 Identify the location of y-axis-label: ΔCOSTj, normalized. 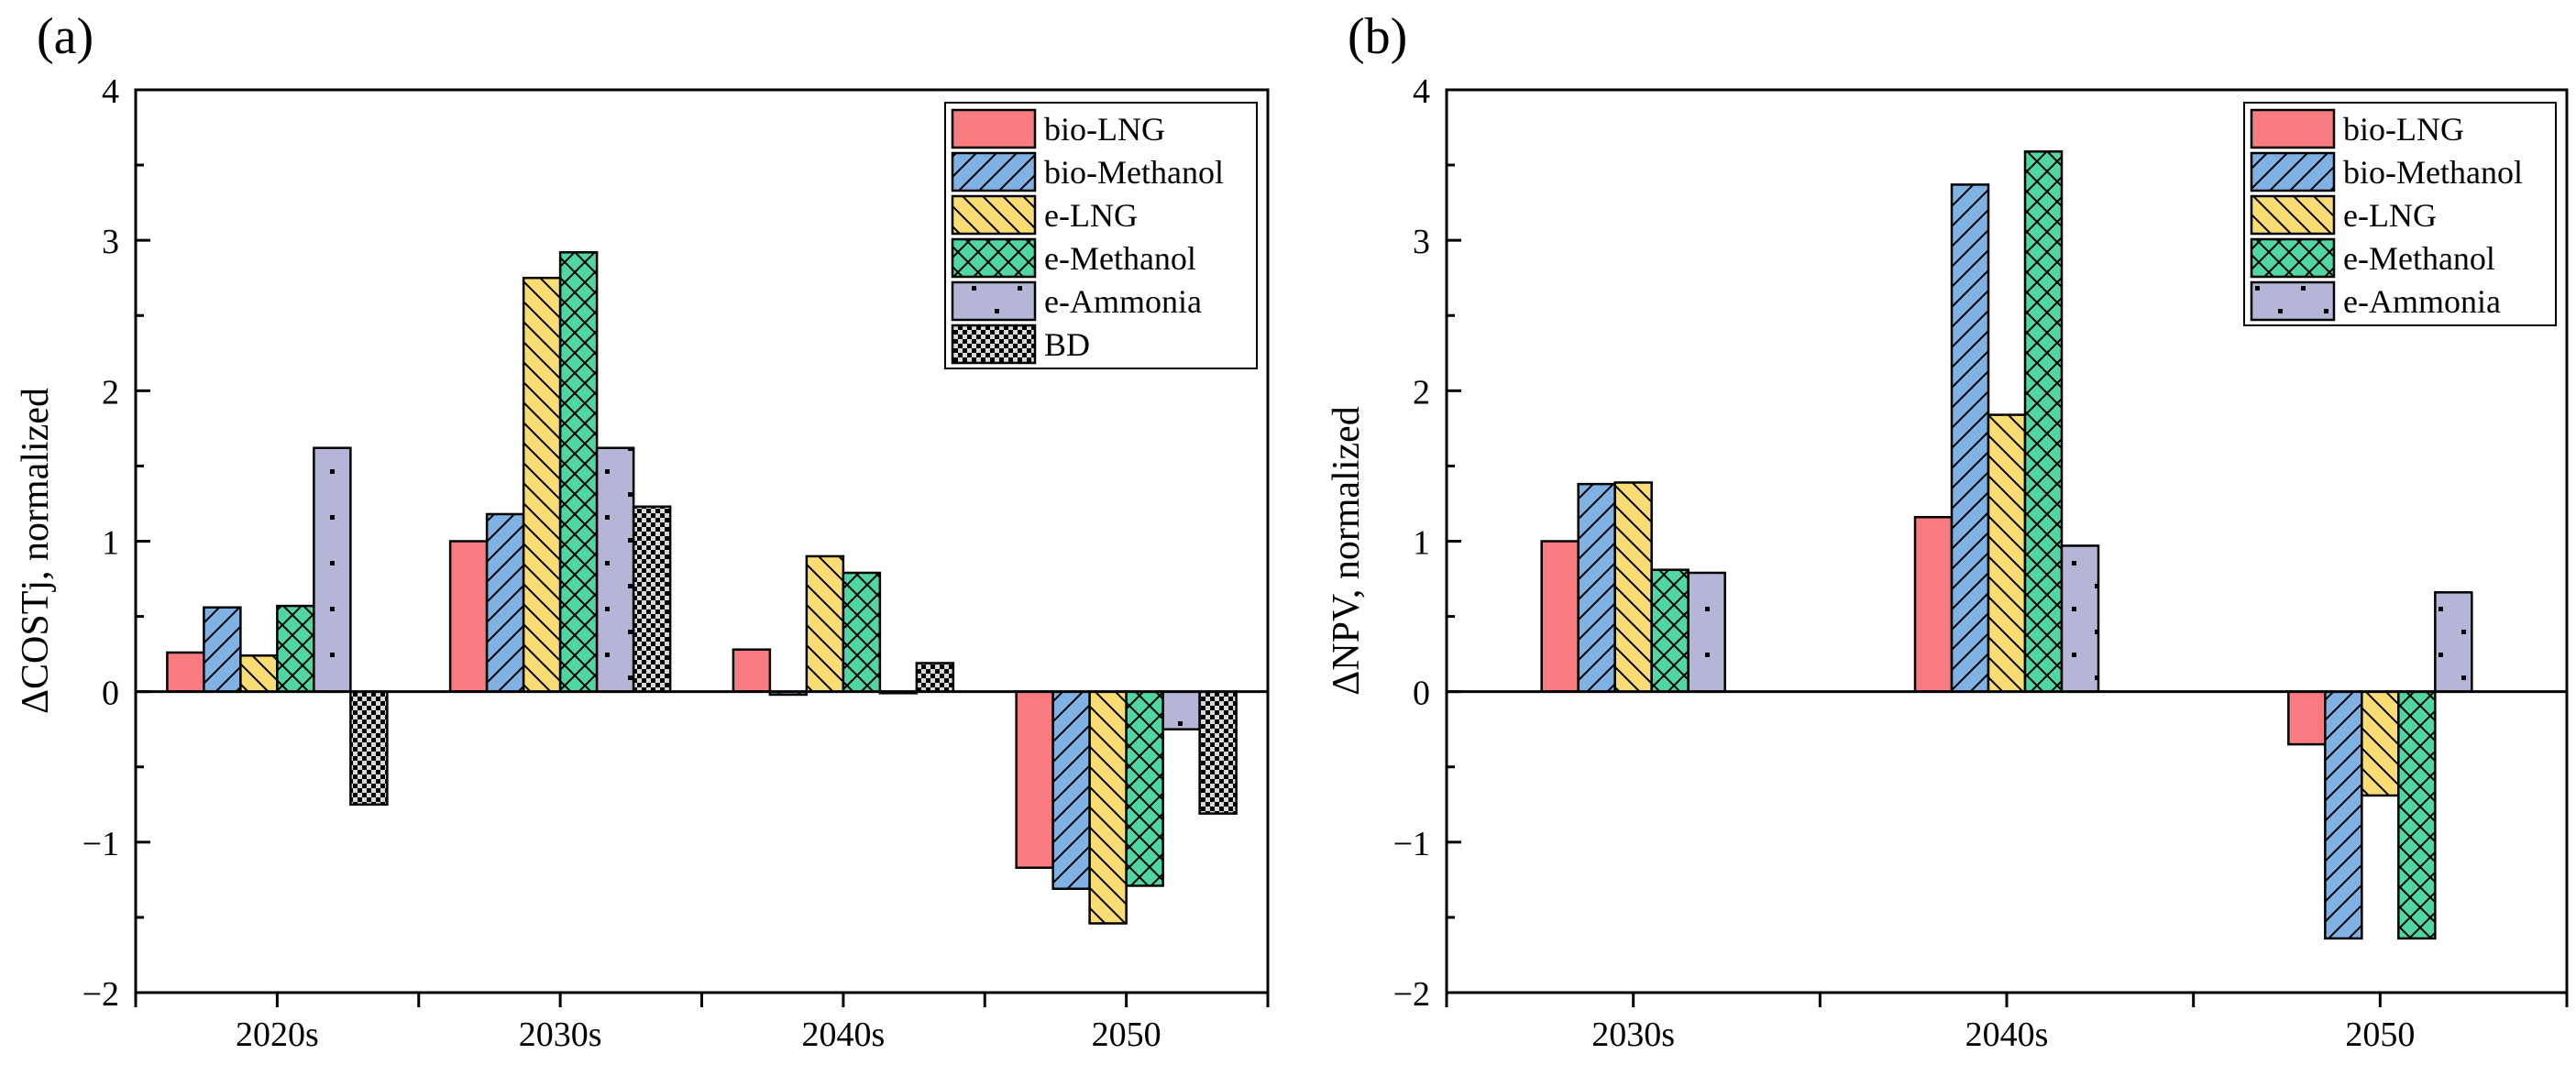
(36, 551).